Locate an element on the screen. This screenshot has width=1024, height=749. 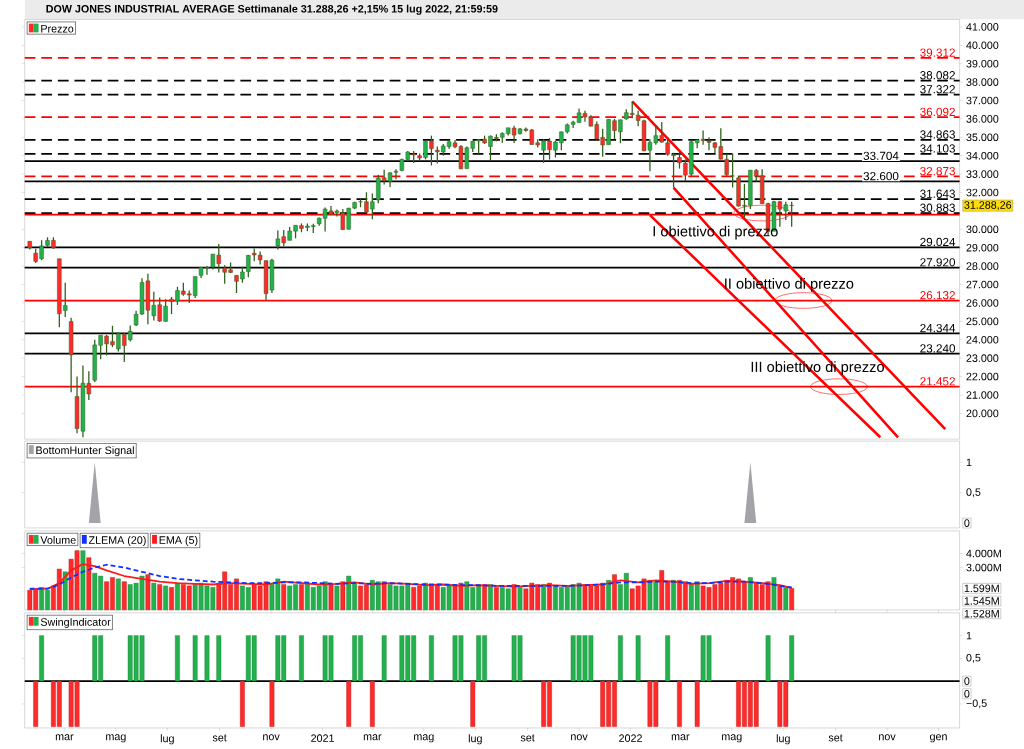
y-tick-label: −0,5 is located at coordinates (976, 704).